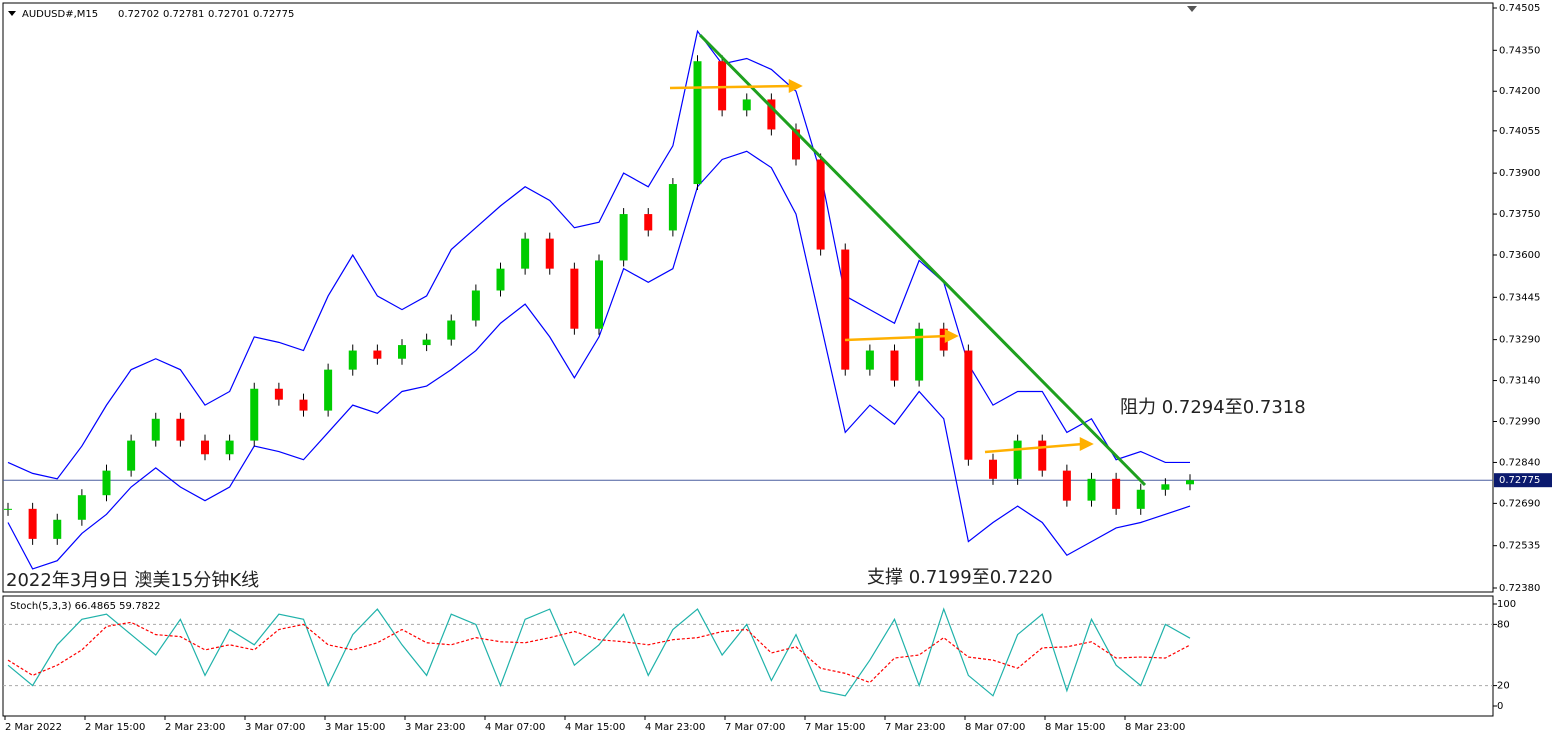 The image size is (1553, 744). What do you see at coordinates (1519, 173) in the screenshot?
I see `y-tick-label: 0.73900` at bounding box center [1519, 173].